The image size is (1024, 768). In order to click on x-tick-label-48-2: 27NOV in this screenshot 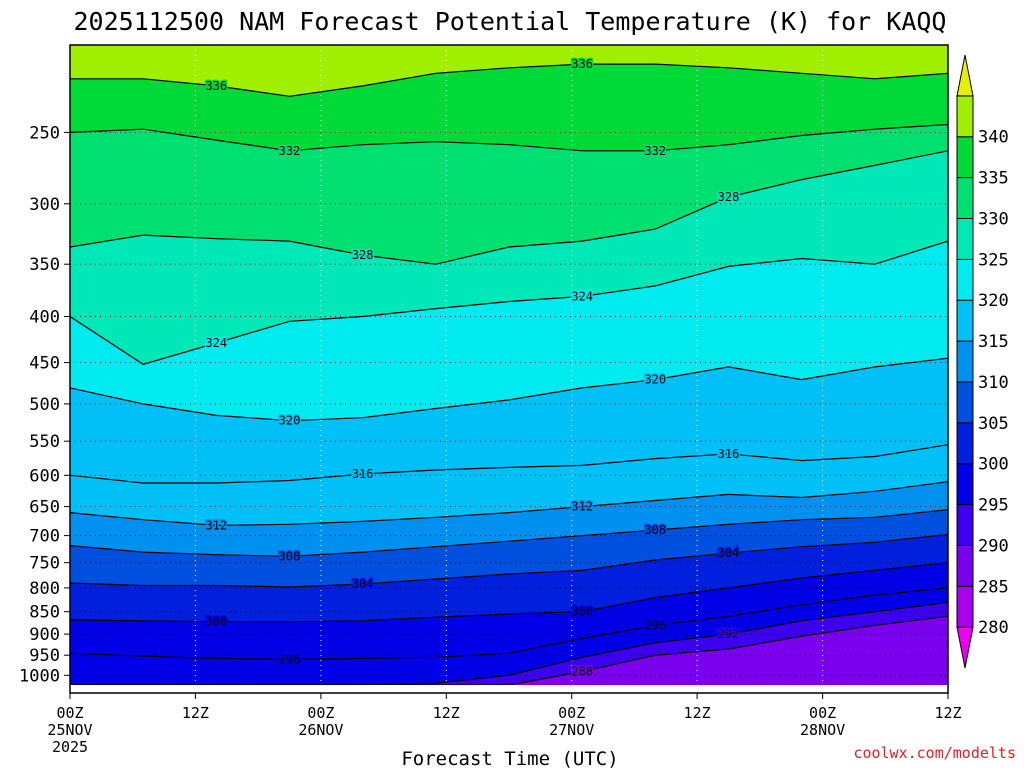, I will do `click(571, 730)`.